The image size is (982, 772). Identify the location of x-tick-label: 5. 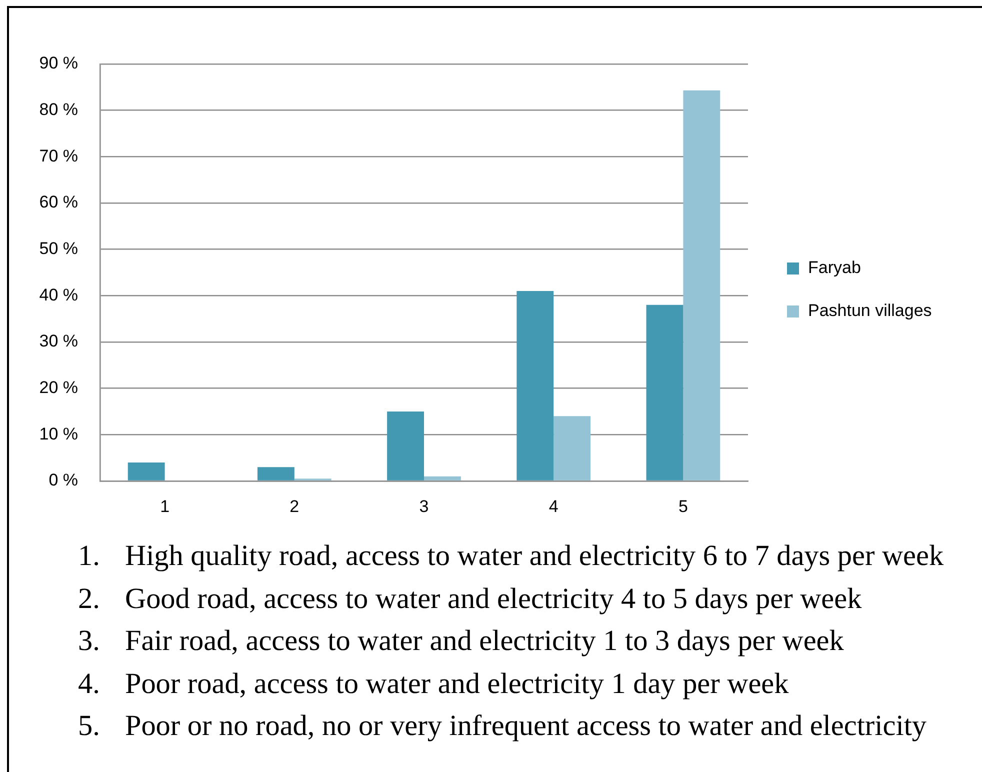
(683, 506).